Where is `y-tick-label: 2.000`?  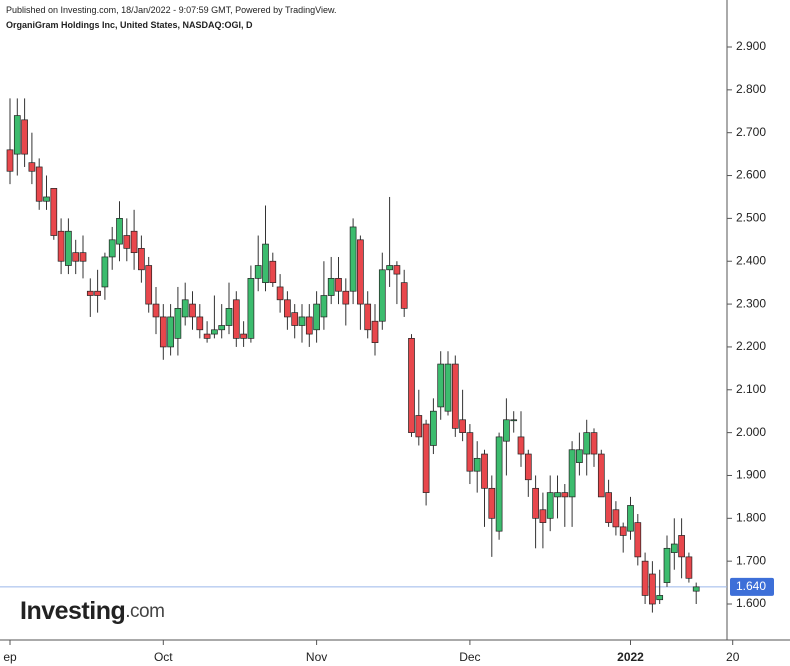
y-tick-label: 2.000 is located at coordinates (751, 432).